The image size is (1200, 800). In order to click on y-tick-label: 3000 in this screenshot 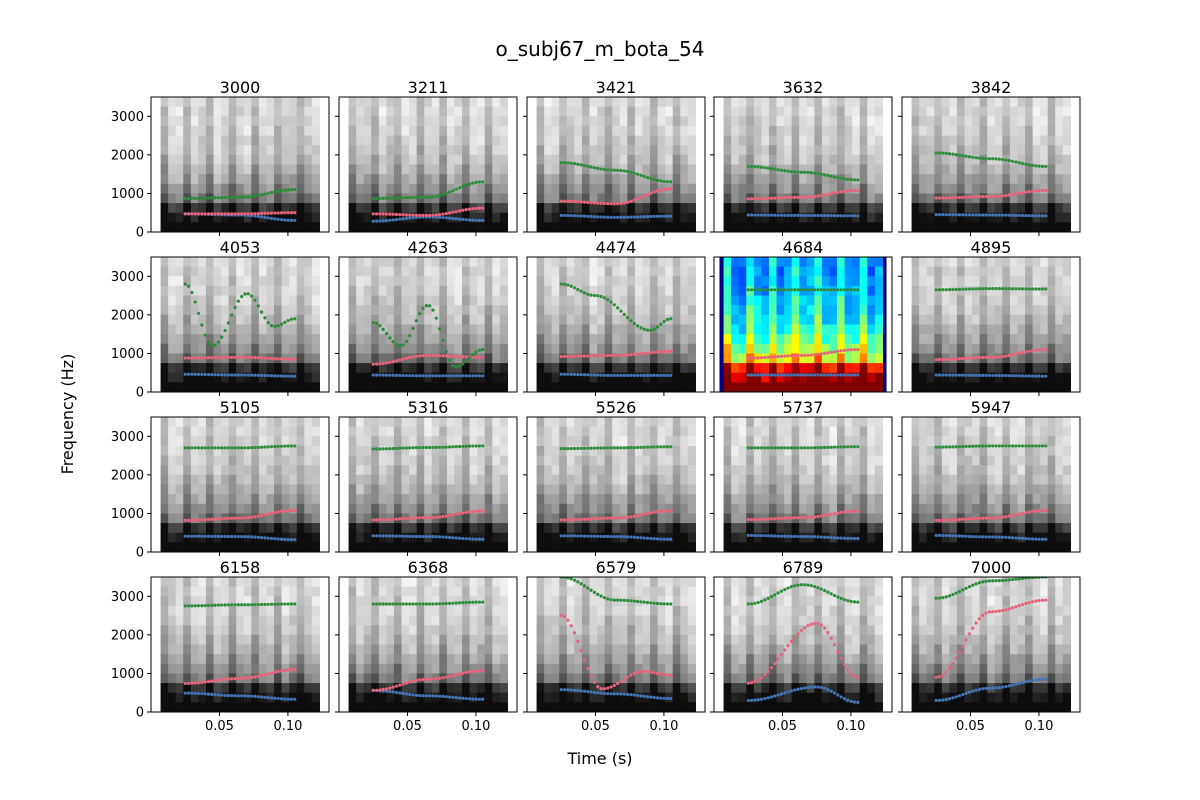, I will do `click(127, 277)`.